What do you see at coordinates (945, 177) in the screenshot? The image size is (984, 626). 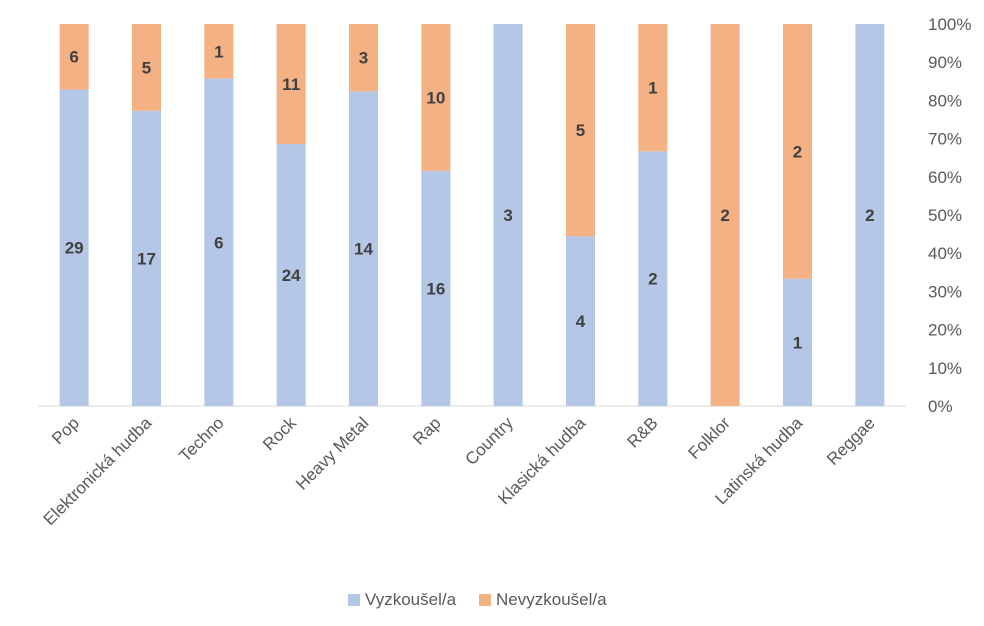 I see `y-tick-label: 60%` at bounding box center [945, 177].